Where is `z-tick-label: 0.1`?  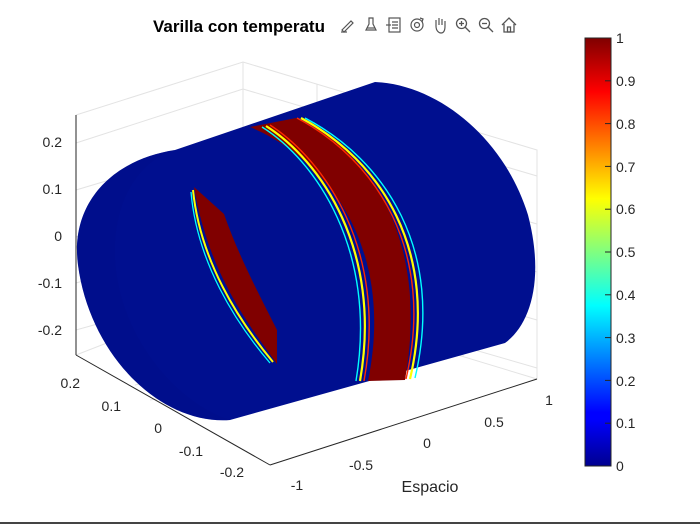 z-tick-label: 0.1 is located at coordinates (53, 189).